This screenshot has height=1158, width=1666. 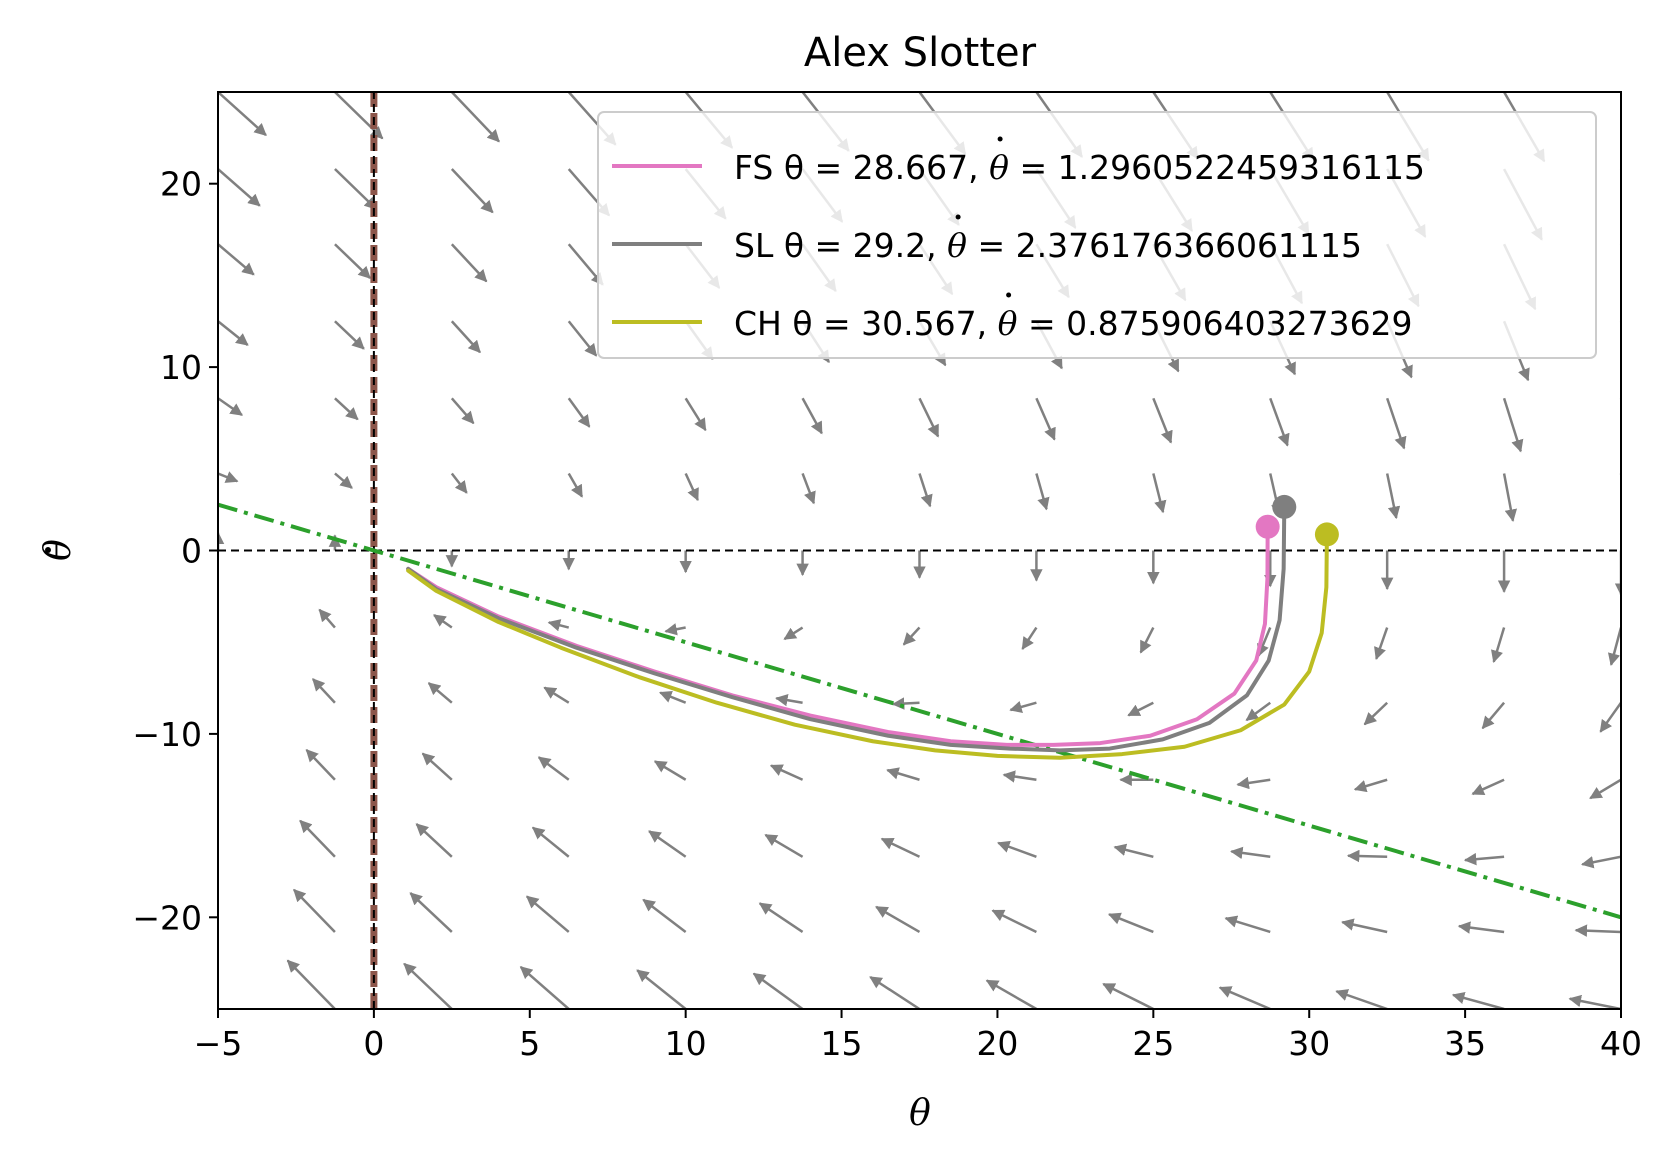 I want to click on y-tick-label: 20, so click(x=181, y=184).